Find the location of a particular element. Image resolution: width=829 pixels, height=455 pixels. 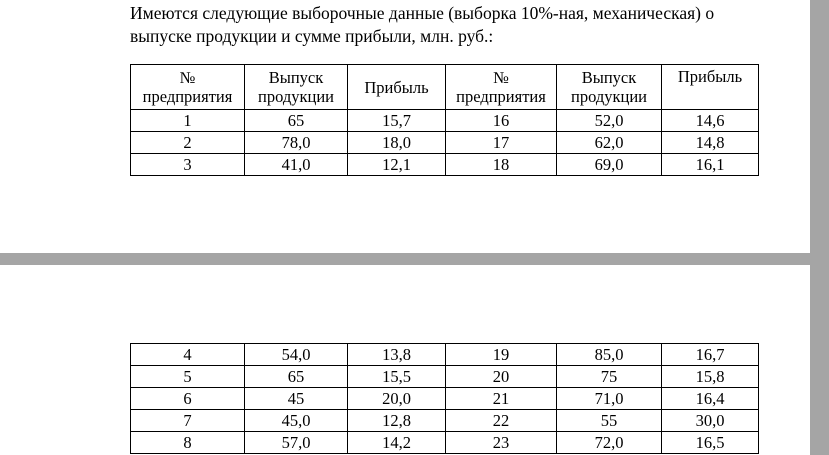

table-cell: 75 is located at coordinates (609, 376).